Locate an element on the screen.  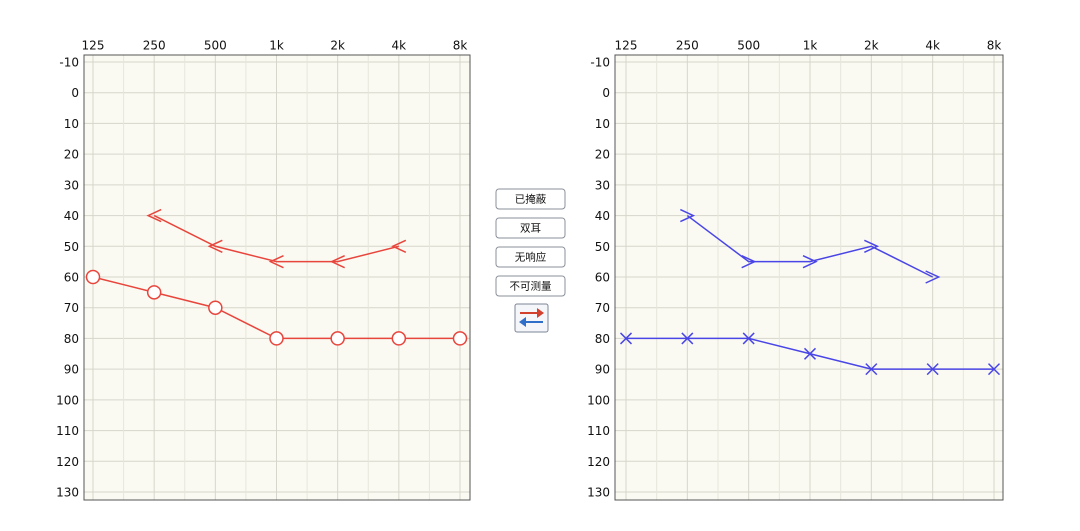
masked-button is located at coordinates (530, 199).